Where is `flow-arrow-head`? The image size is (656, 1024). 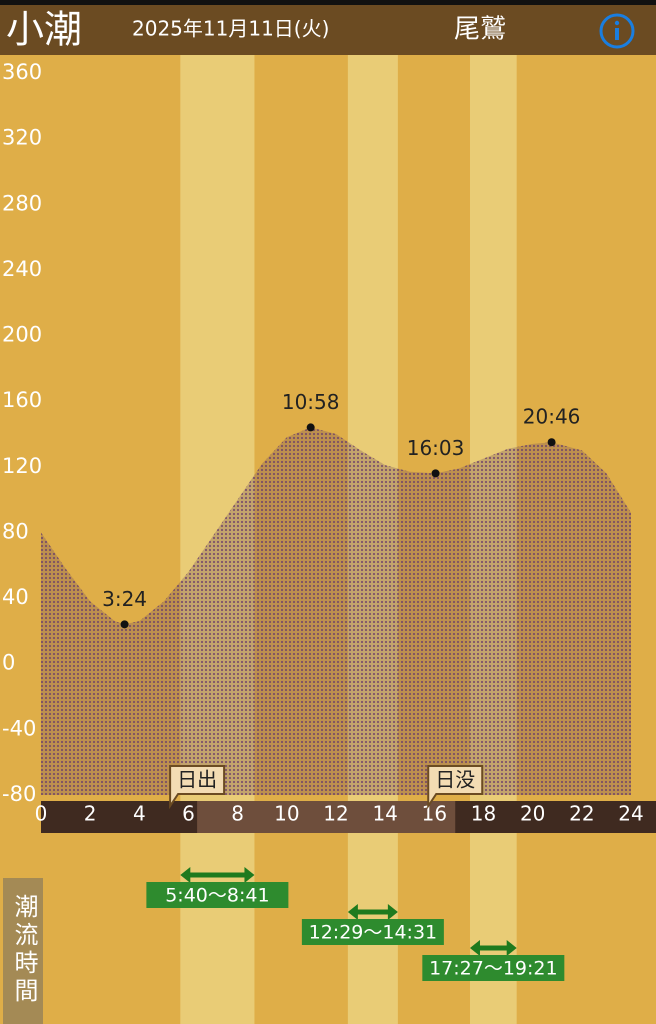 flow-arrow-head is located at coordinates (493, 948).